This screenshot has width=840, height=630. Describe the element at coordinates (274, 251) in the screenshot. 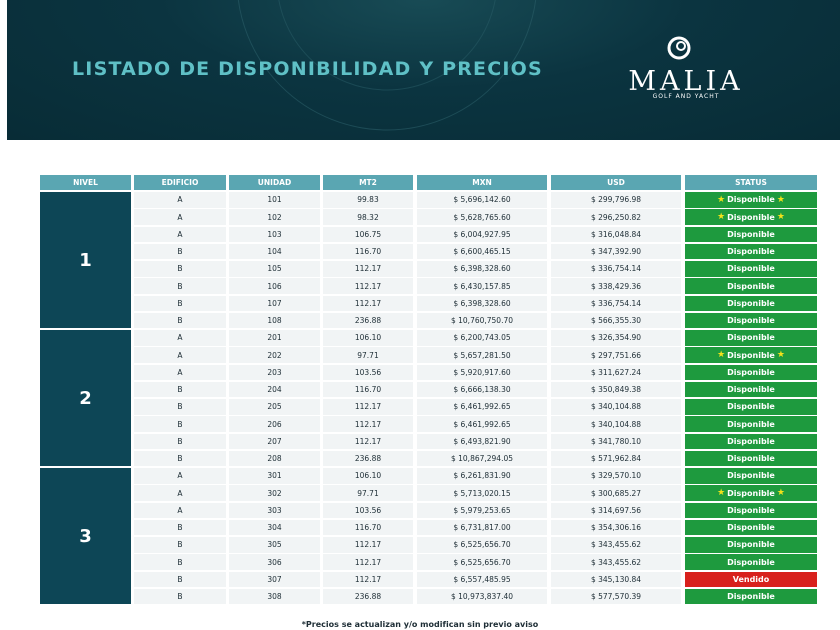

I see `table-cell: 104` at that location.